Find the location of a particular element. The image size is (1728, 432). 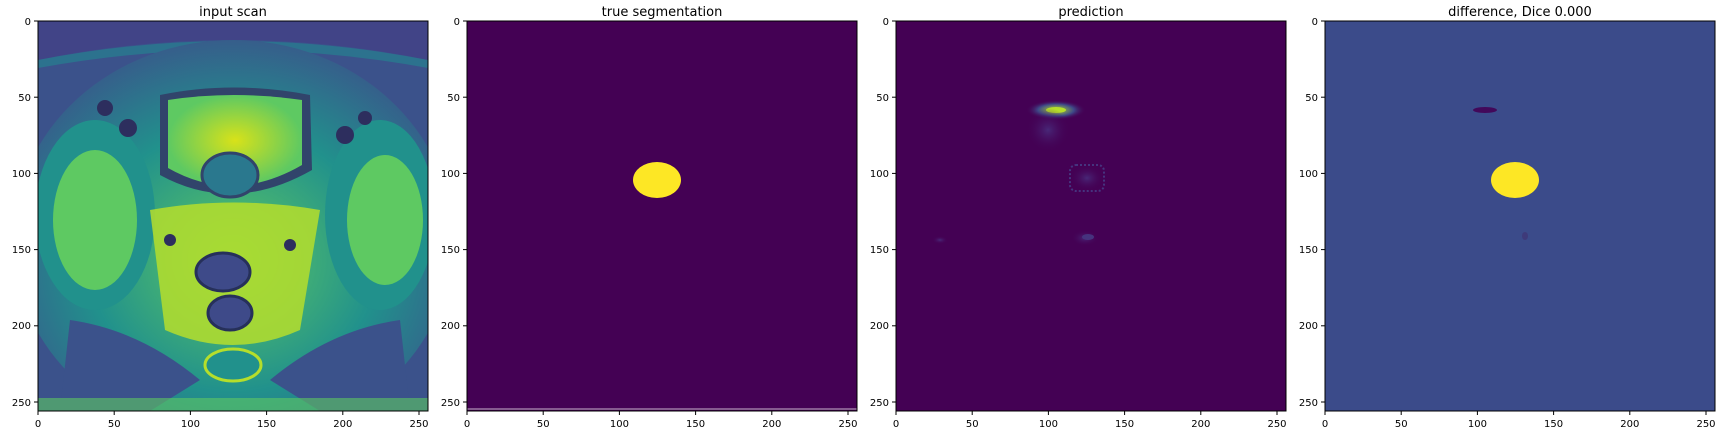

panel-title: input scan is located at coordinates (233, 12).